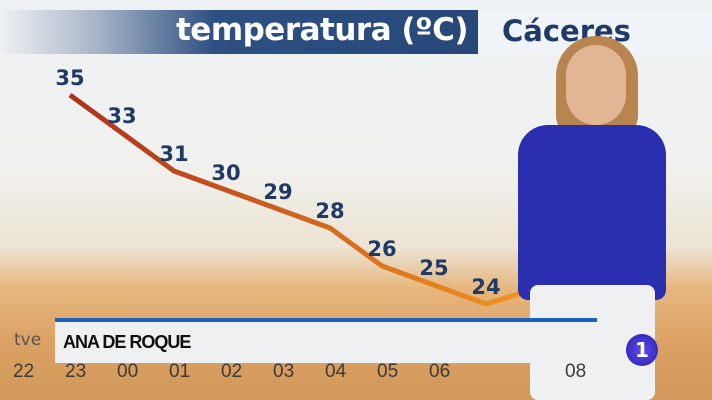 This screenshot has height=400, width=712. Describe the element at coordinates (433, 268) in the screenshot. I see `data-label: 25` at that location.